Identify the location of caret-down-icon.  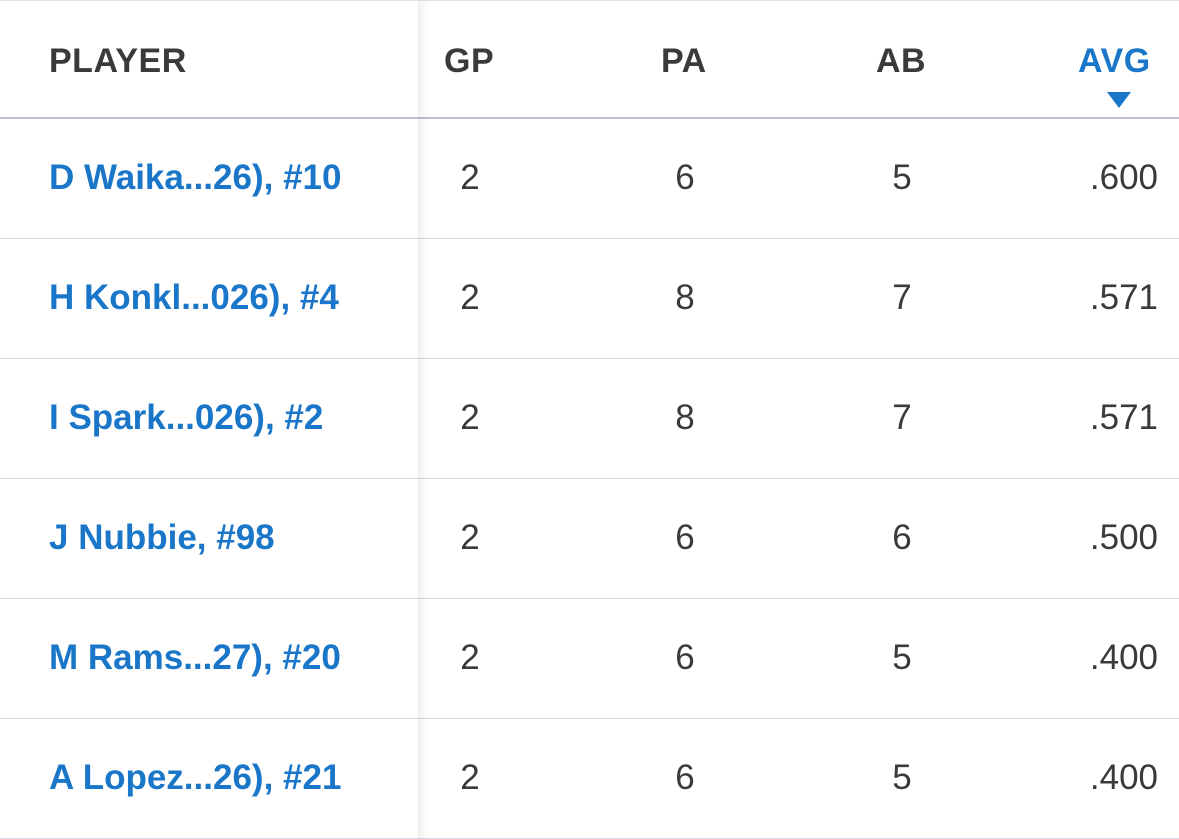
(1119, 100).